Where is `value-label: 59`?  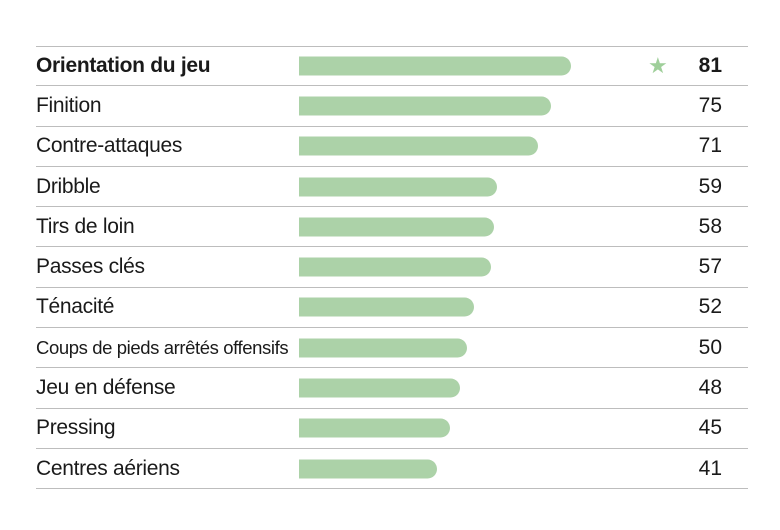
value-label: 59 is located at coordinates (710, 186).